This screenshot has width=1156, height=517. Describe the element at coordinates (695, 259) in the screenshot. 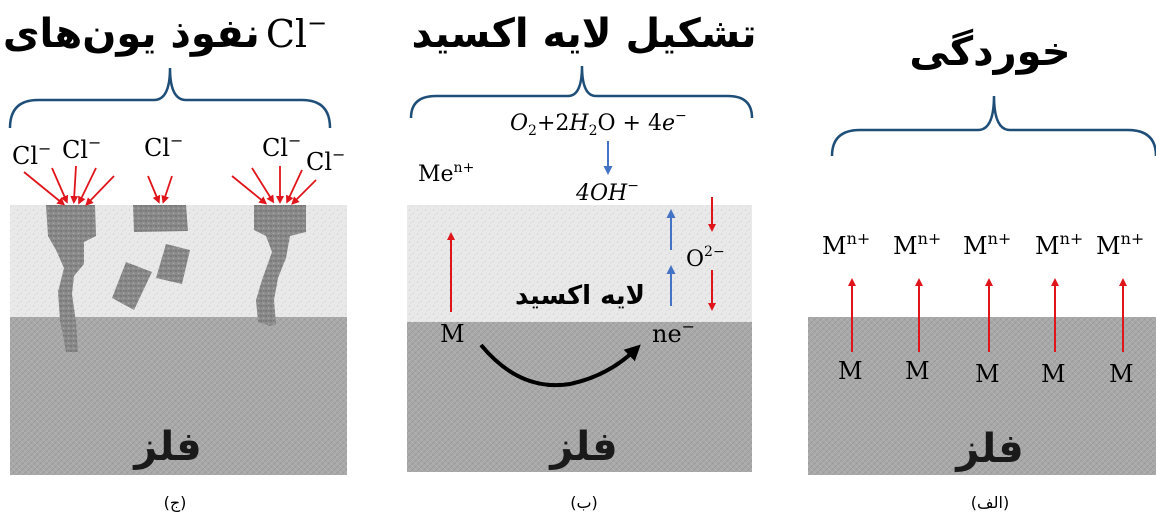

I see `oxide-ion-symbol: O` at that location.